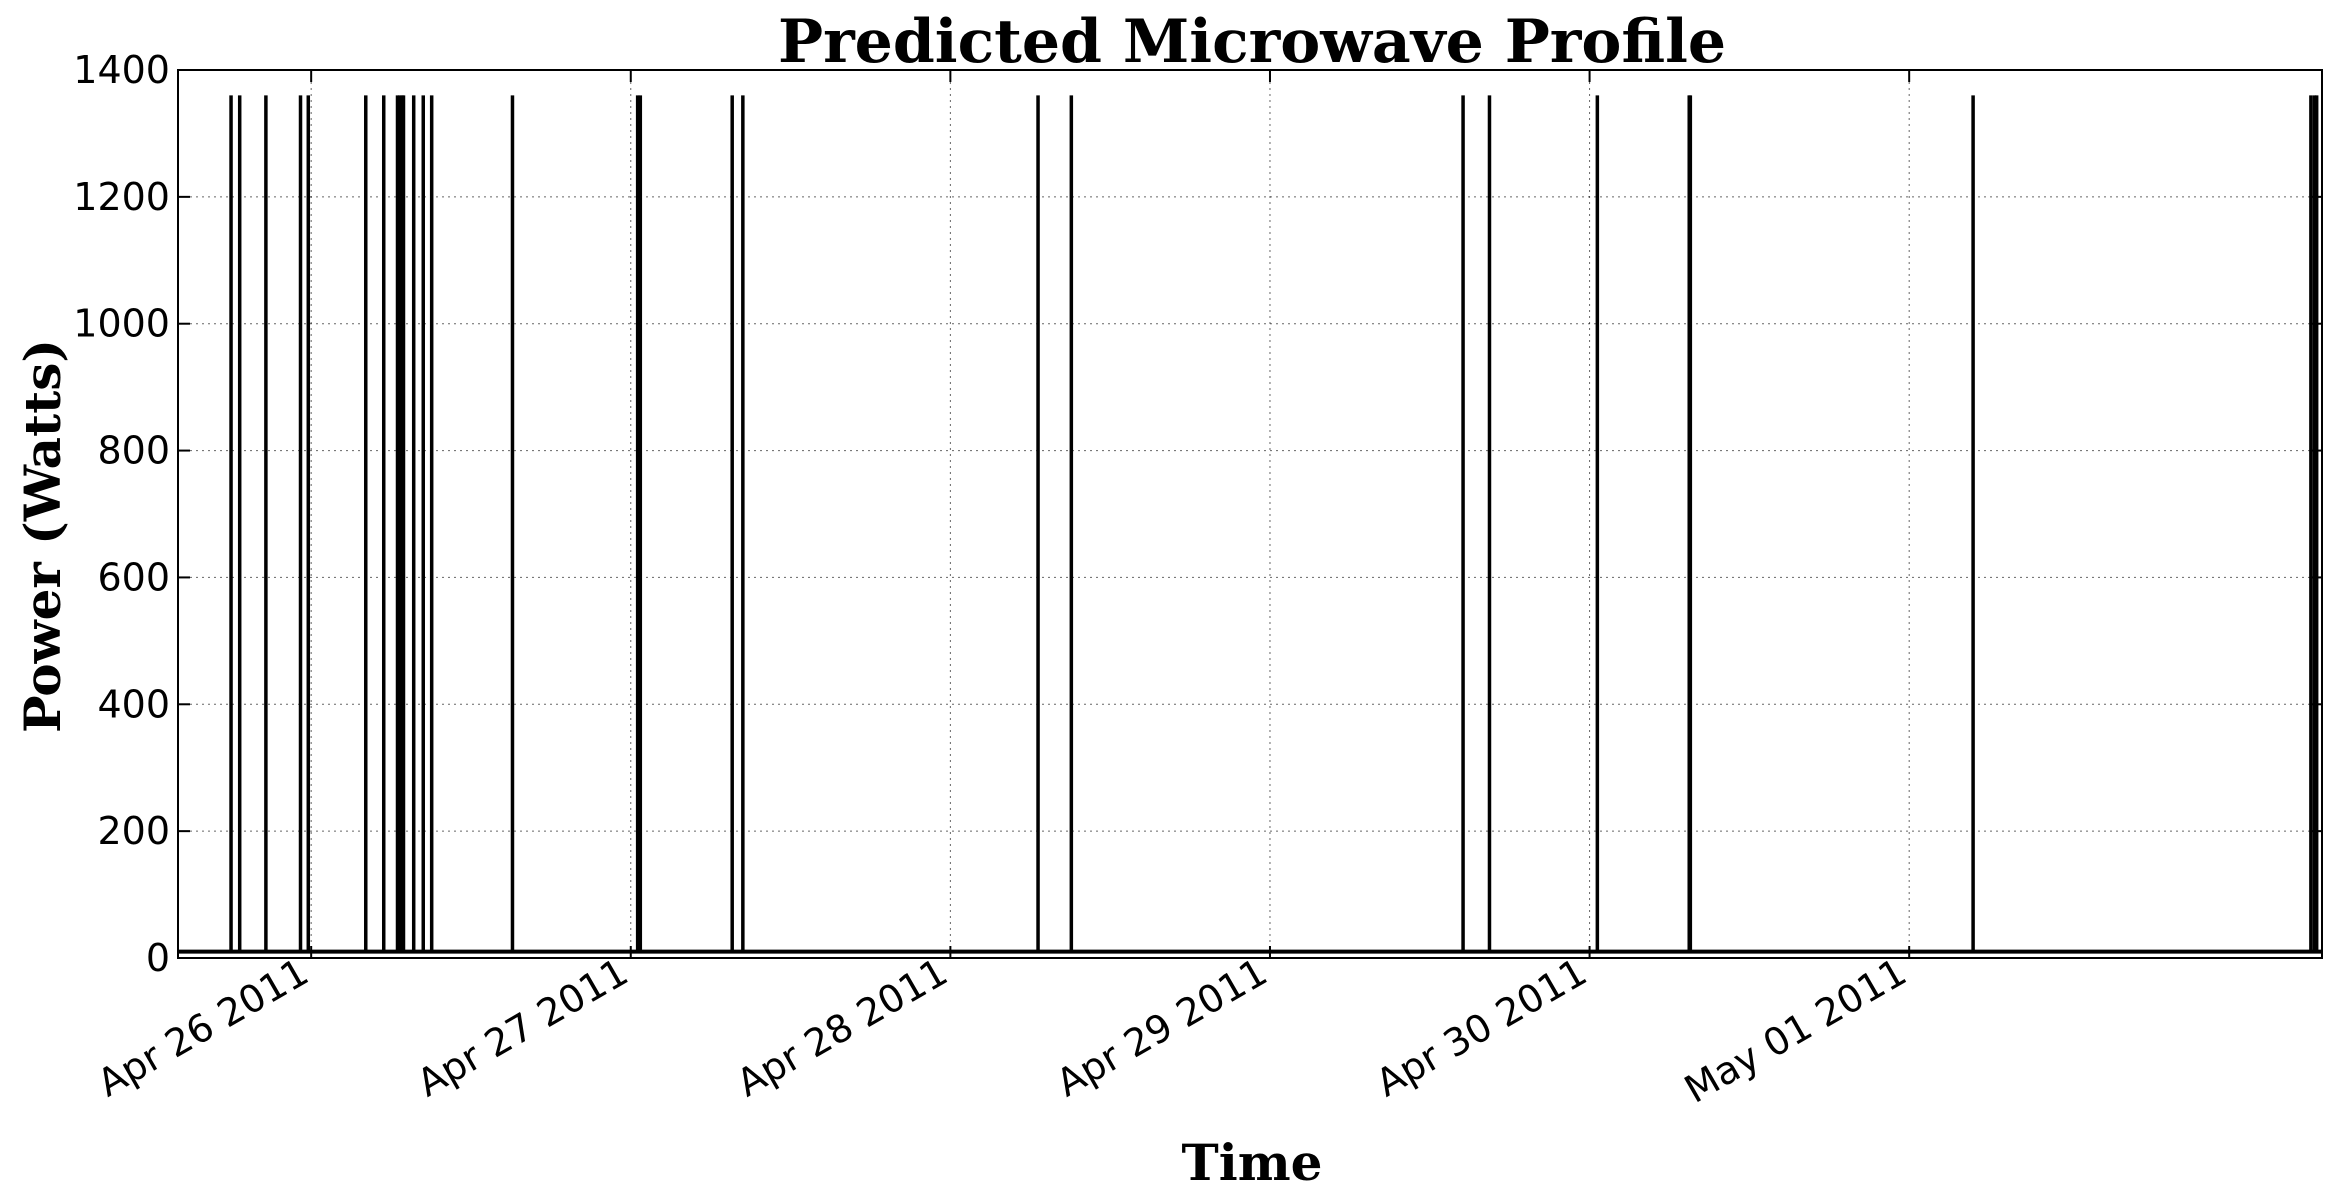 Image resolution: width=2333 pixels, height=1194 pixels. Describe the element at coordinates (202, 1028) in the screenshot. I see `x-tick-label: Apr 26 2011` at that location.